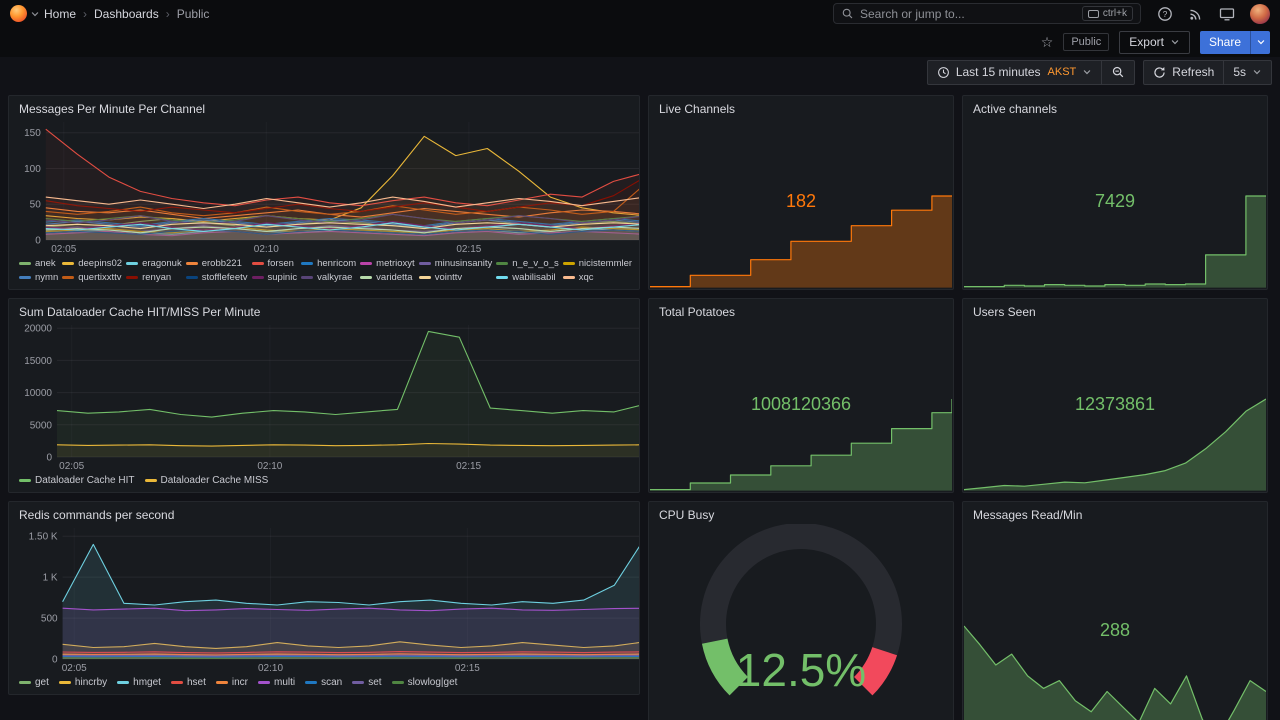 The image size is (1280, 720). What do you see at coordinates (324, 186) in the screenshot?
I see `messages-timeseries-chart: 0 50 100 150 02:05 02:10 02:15` at bounding box center [324, 186].